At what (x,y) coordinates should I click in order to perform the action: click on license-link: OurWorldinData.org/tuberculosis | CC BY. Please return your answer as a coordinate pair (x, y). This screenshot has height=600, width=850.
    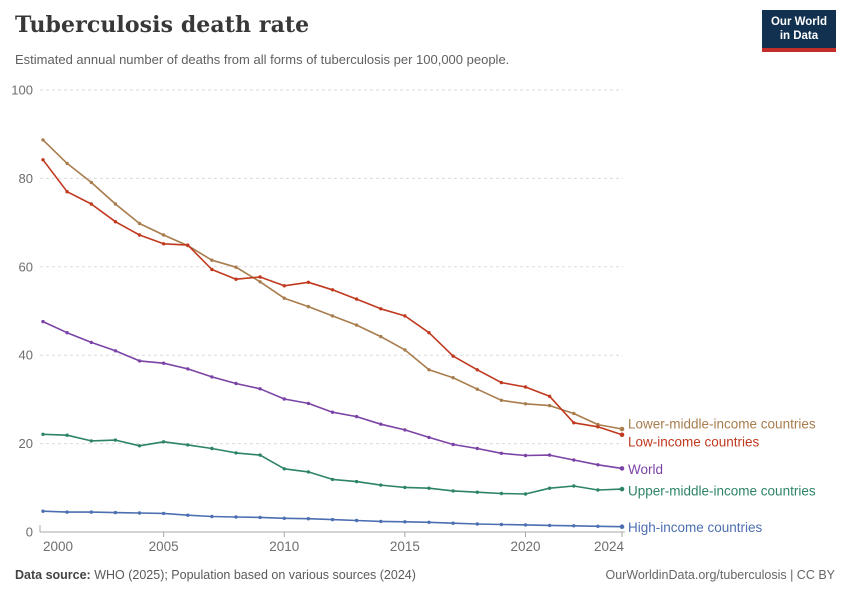
    Looking at the image, I should click on (720, 575).